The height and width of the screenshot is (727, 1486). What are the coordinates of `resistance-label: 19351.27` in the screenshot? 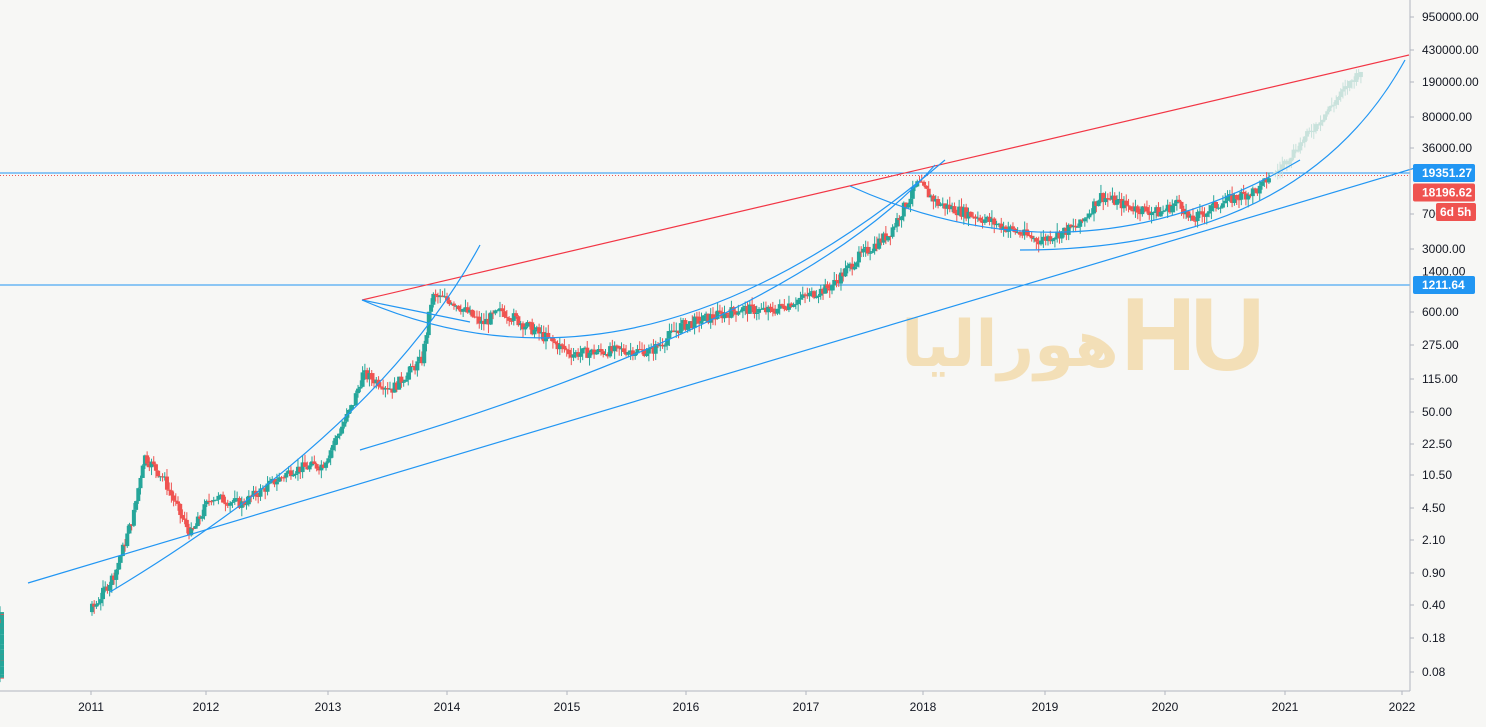 It's located at (1444, 173).